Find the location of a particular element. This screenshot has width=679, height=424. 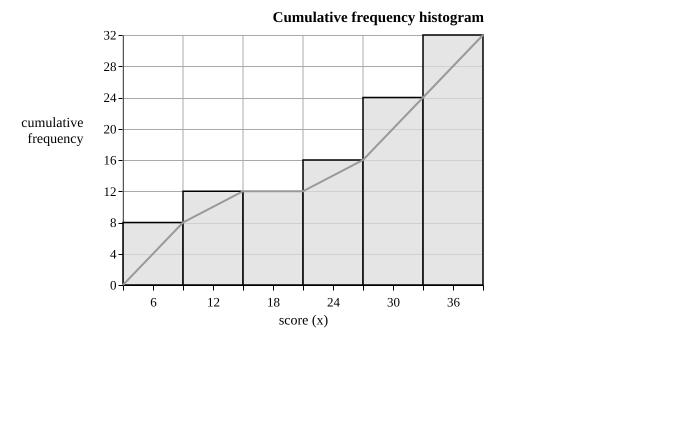

chart-title: Cumulative frequency histogram is located at coordinates (378, 18).